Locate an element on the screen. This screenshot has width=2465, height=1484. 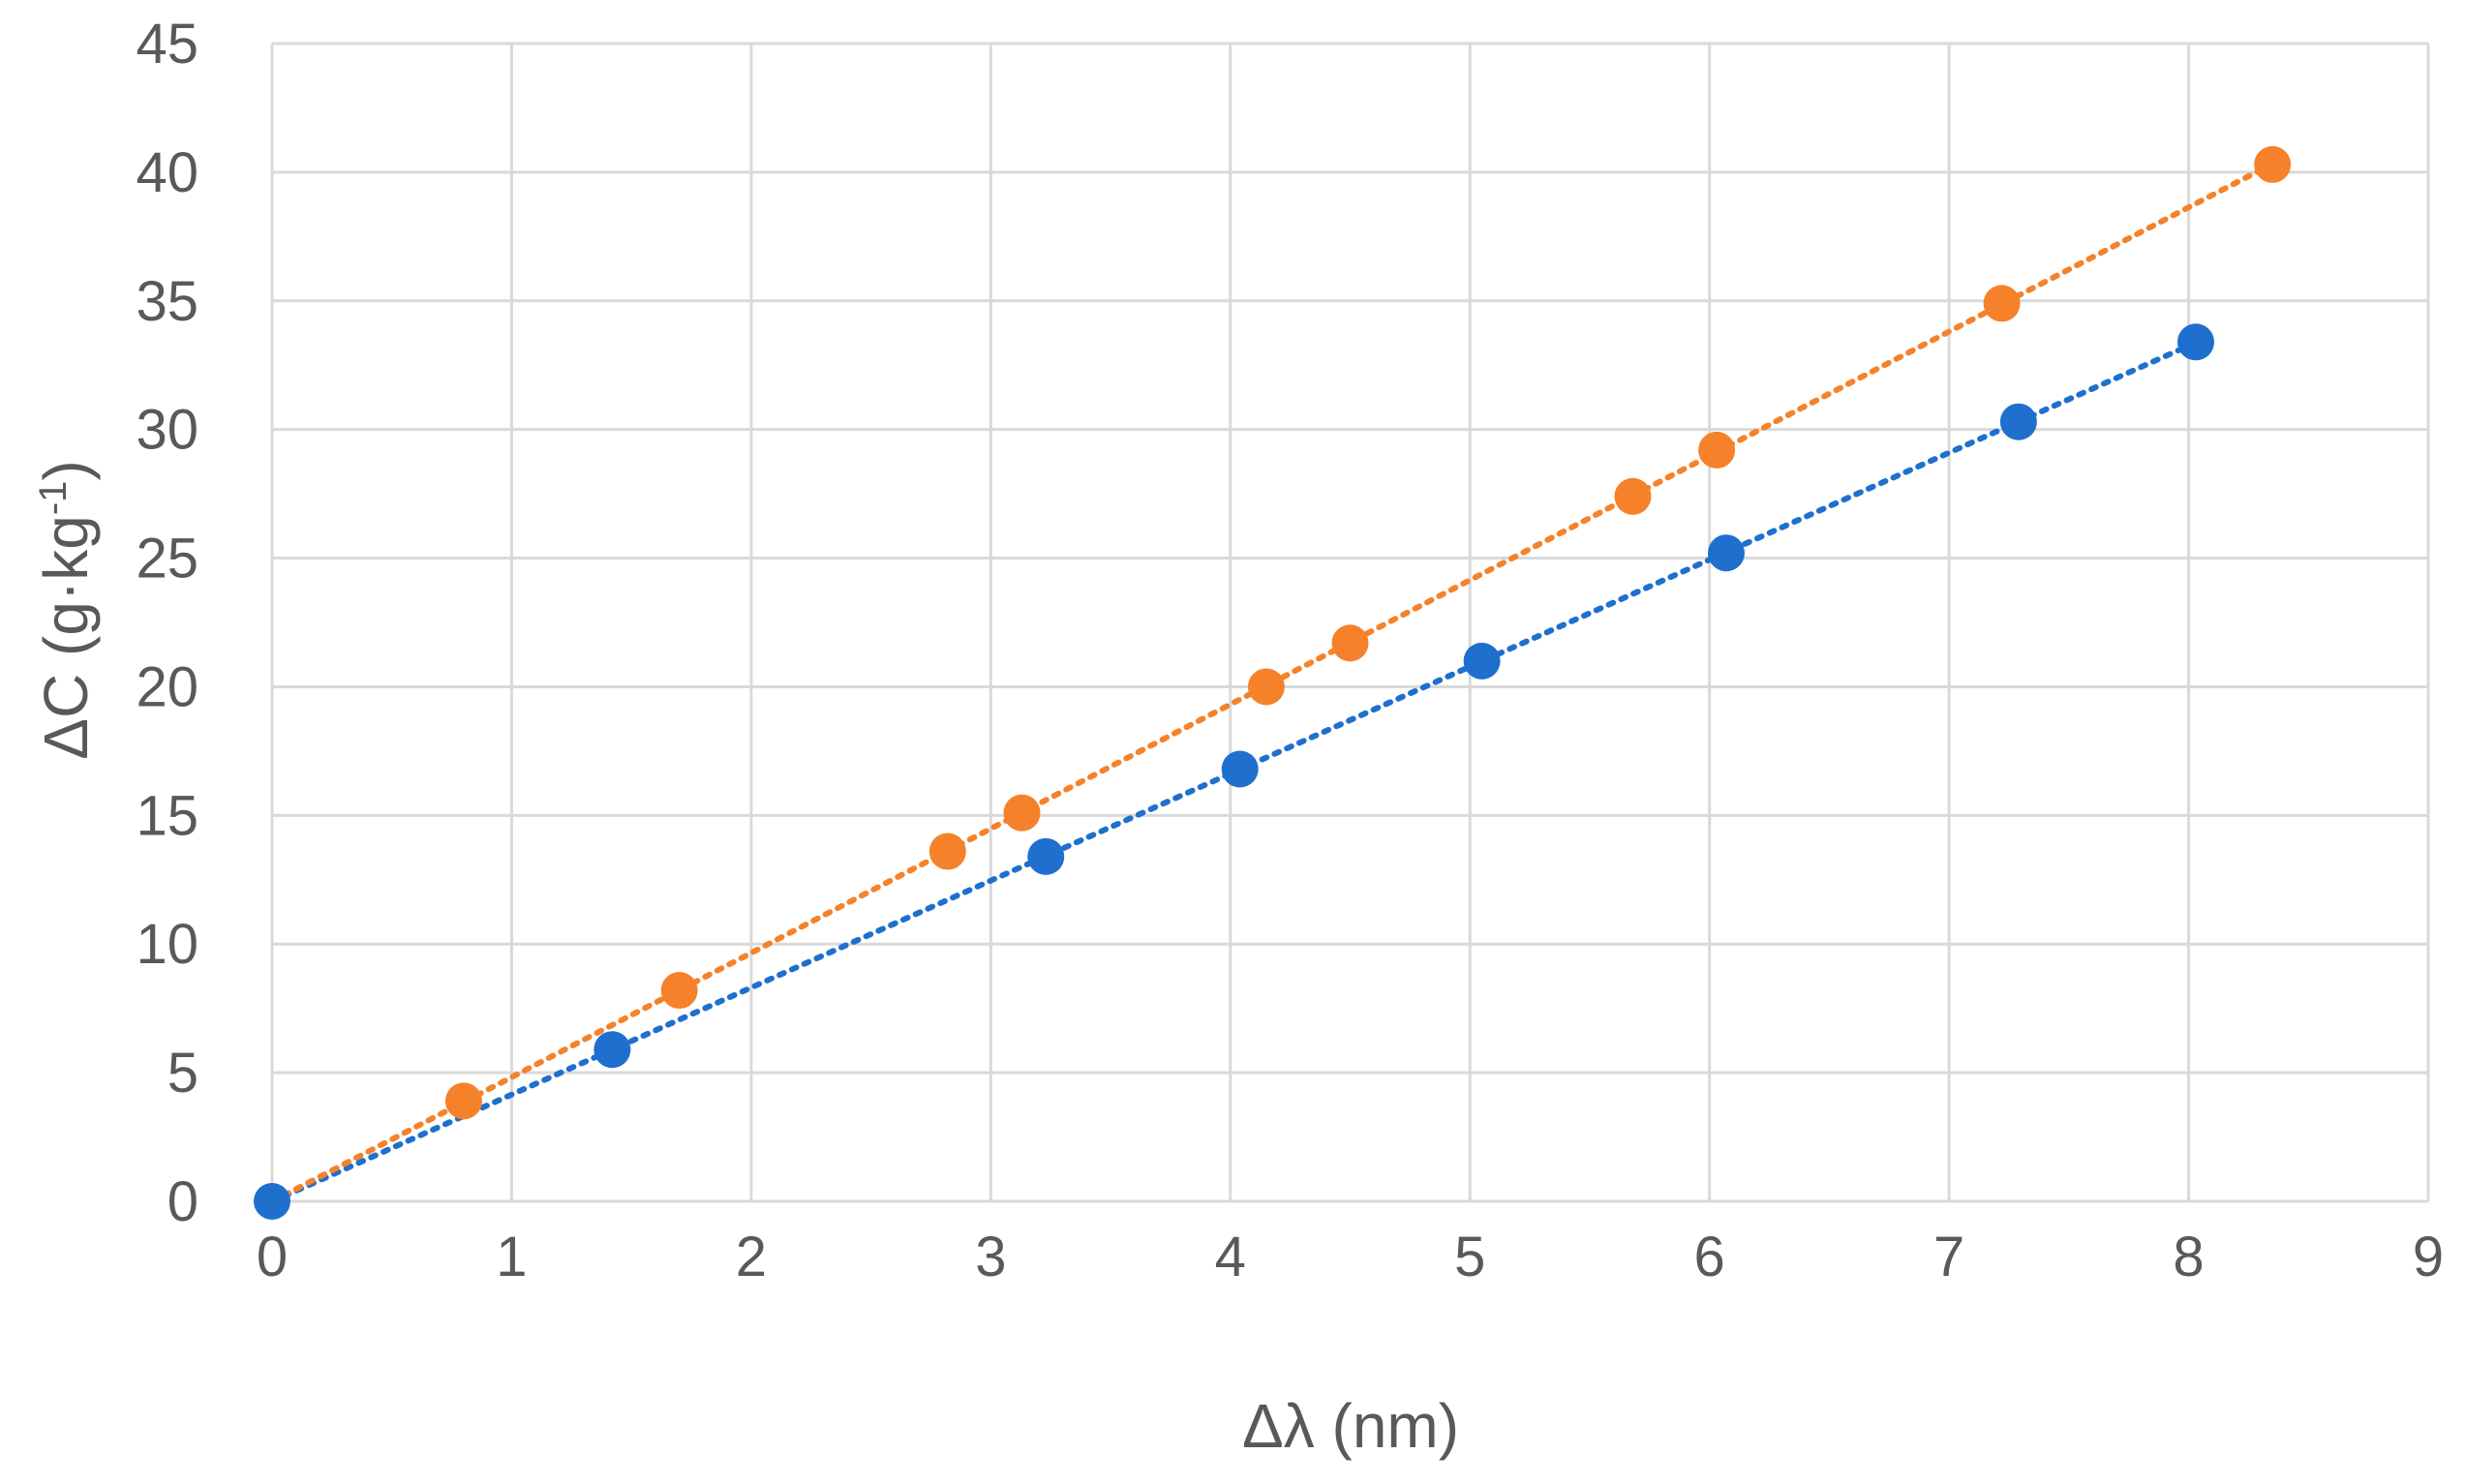
y-tick-label-0: 0 is located at coordinates (182, 1201).